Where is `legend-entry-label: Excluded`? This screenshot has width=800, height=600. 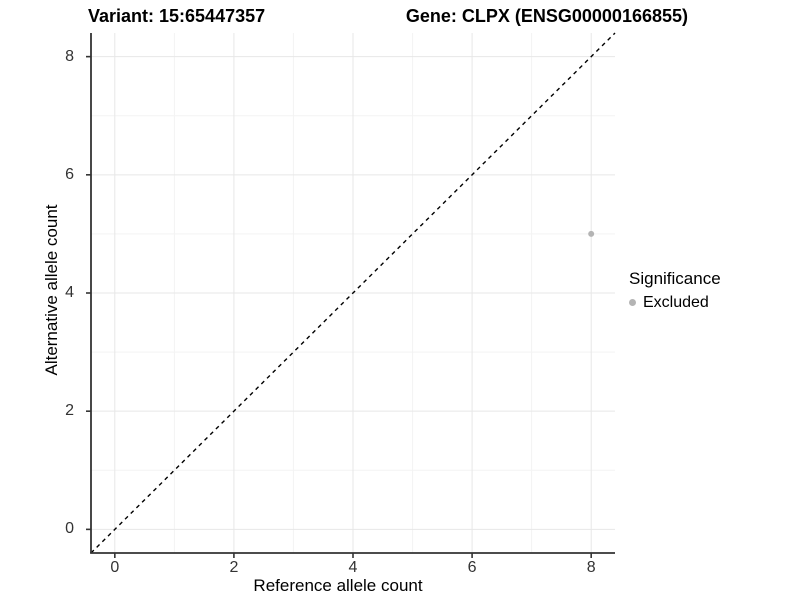 legend-entry-label: Excluded is located at coordinates (676, 302).